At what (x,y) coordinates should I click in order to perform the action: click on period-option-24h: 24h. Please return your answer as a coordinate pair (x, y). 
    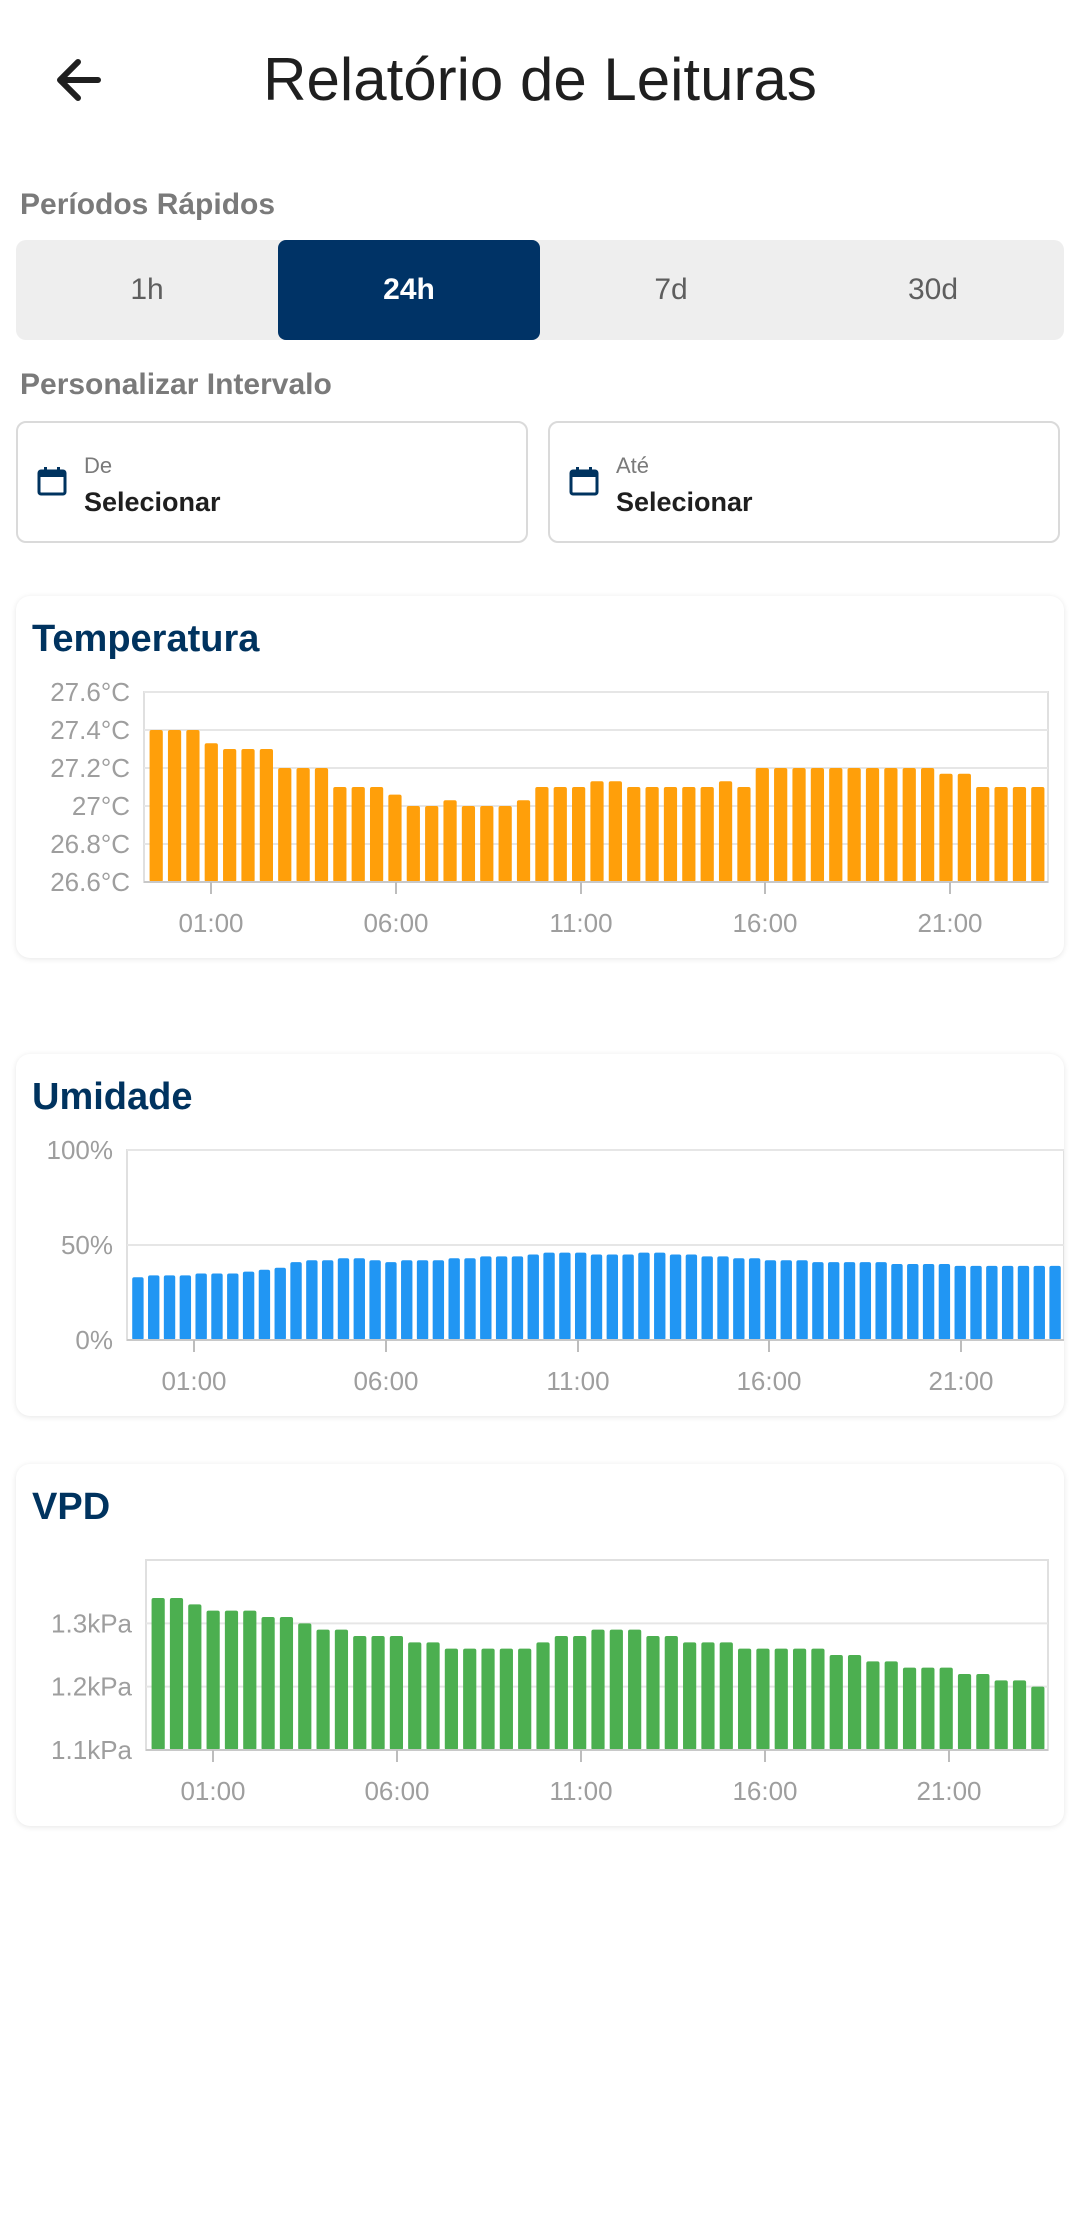
    Looking at the image, I should click on (409, 290).